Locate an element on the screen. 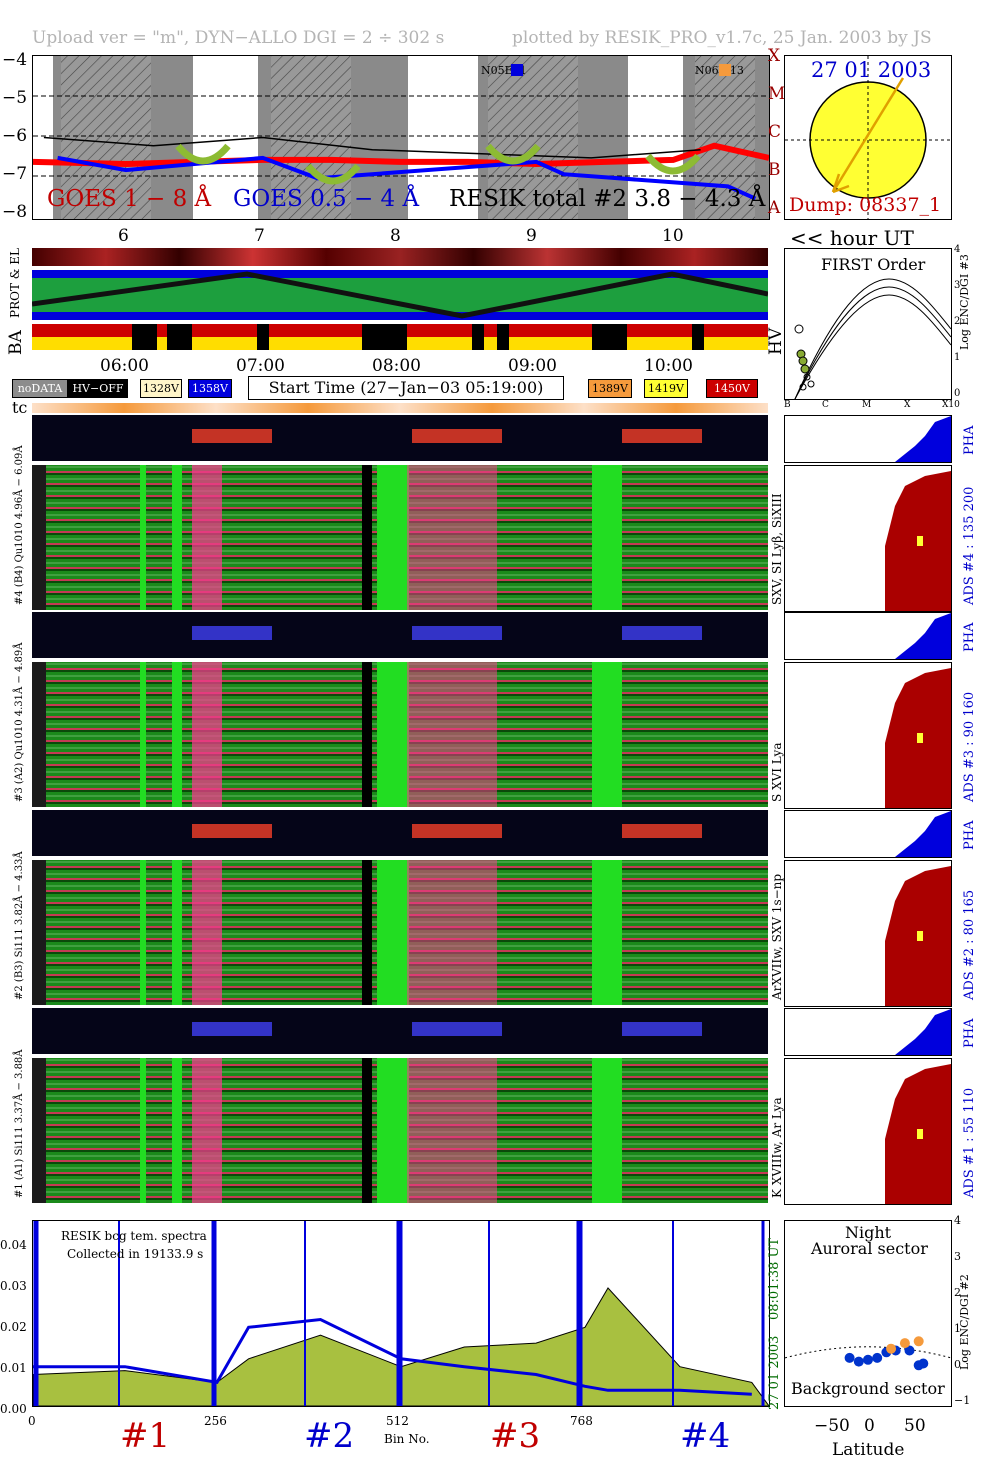  orbit-series is located at coordinates (868, 1353).